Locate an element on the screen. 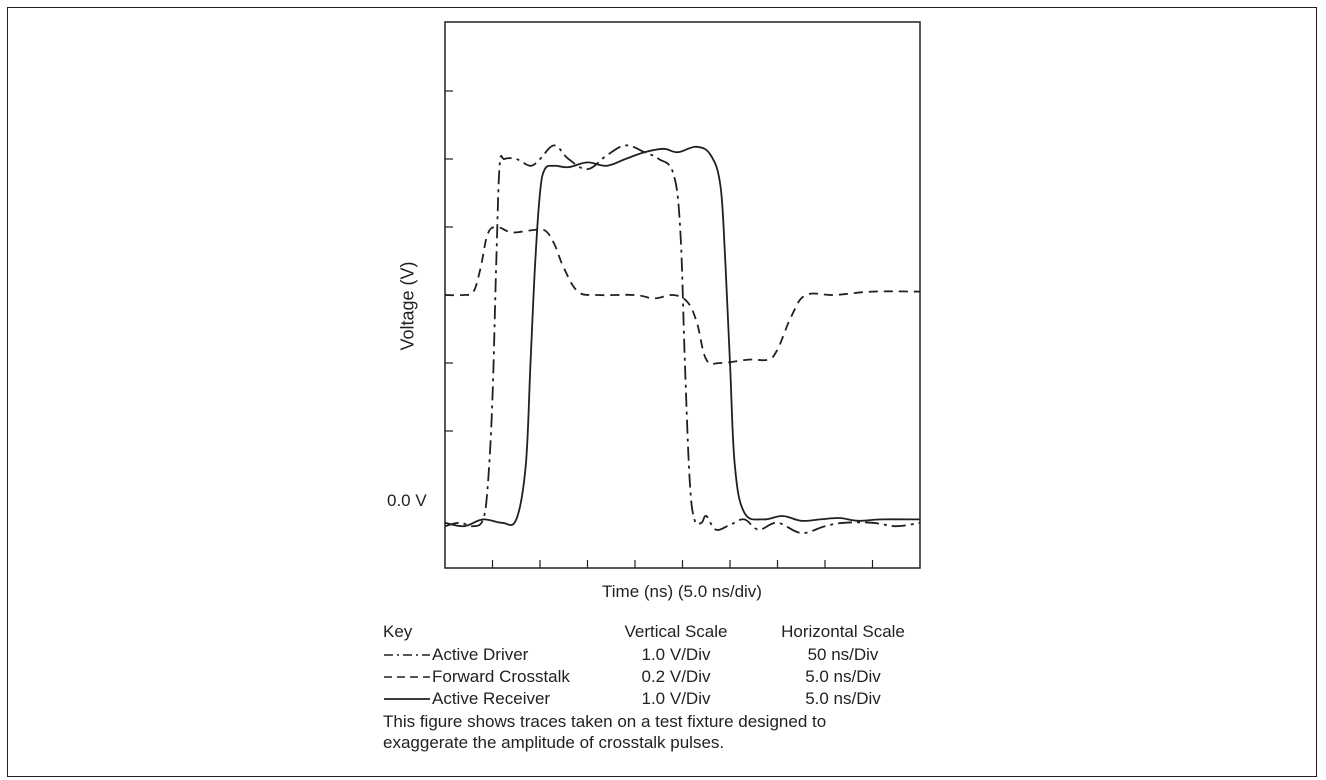 The image size is (1326, 780). dashed-line-icon is located at coordinates (407, 677).